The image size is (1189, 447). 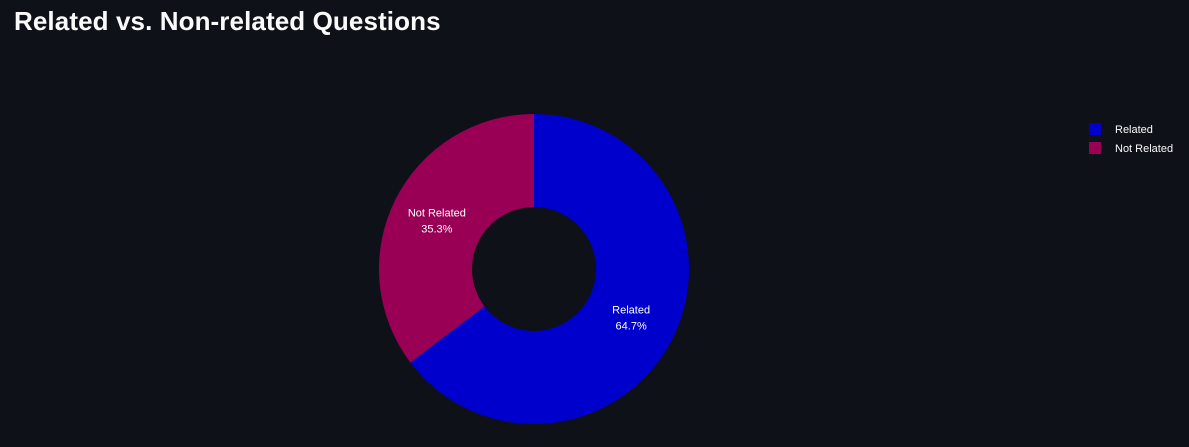 I want to click on legend-item-related: Related, so click(x=1121, y=129).